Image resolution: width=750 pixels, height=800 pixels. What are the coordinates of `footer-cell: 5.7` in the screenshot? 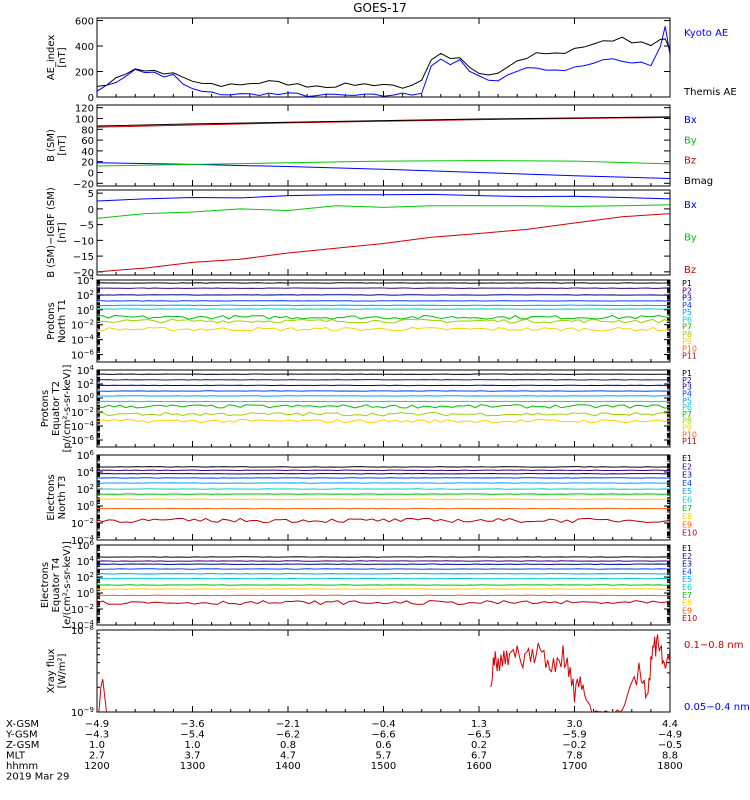 It's located at (384, 756).